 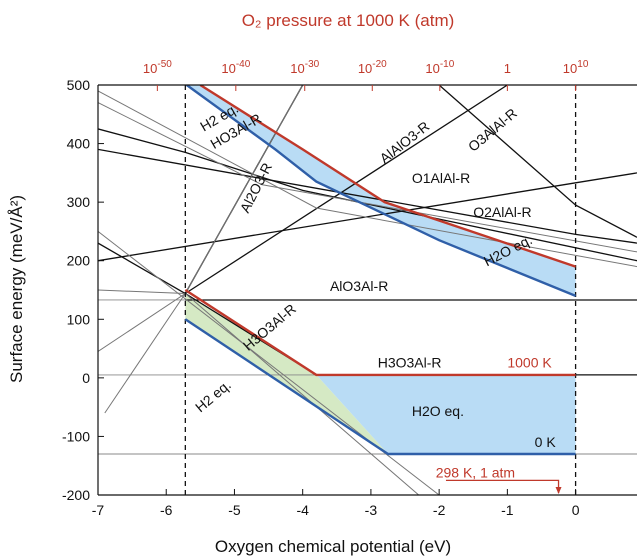 What do you see at coordinates (371, 510) in the screenshot?
I see `x-tick-label: -3` at bounding box center [371, 510].